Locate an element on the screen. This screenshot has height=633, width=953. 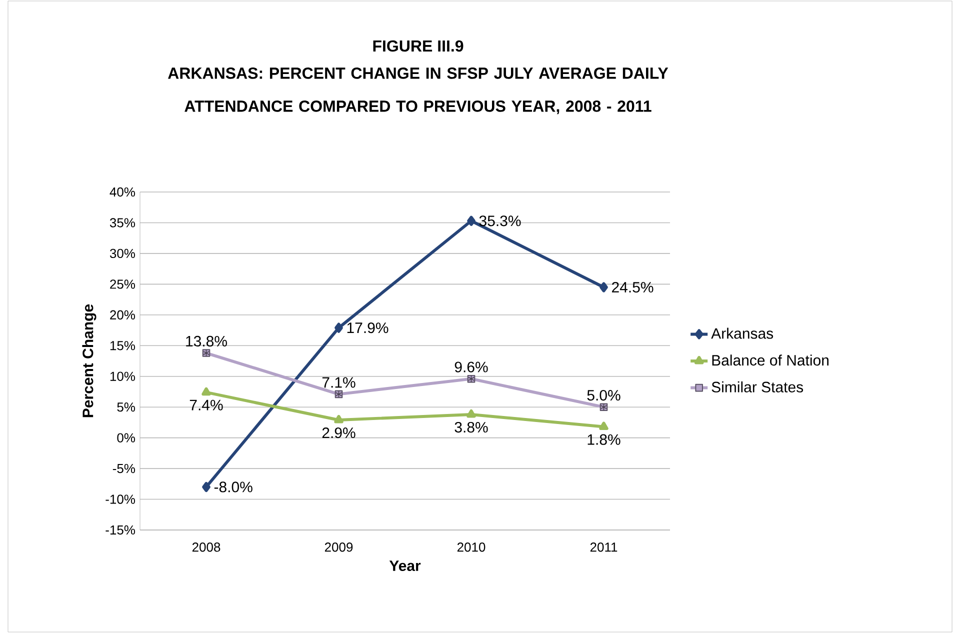
data-label: 5.0% is located at coordinates (603, 395).